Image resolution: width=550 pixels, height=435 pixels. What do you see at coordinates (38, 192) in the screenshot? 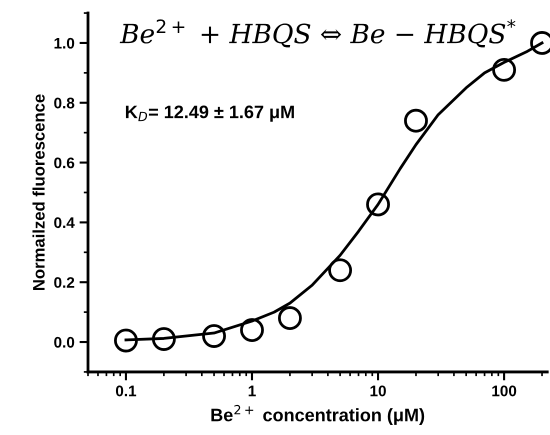
I see `y-axis-title: Normailzed fluorescence` at bounding box center [38, 192].